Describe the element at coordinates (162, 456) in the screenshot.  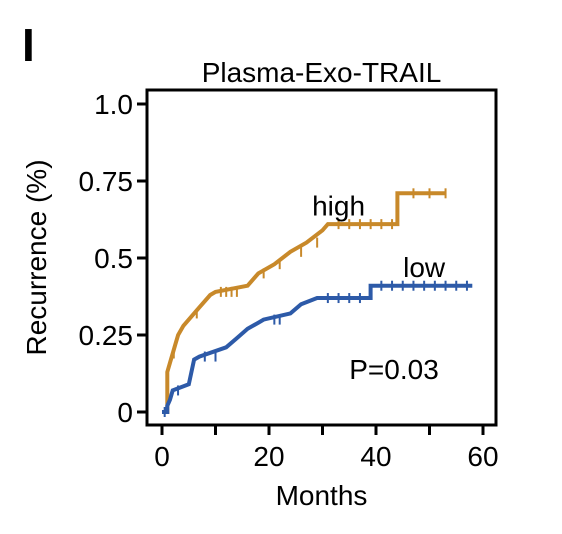
I see `x-tick-label: 0` at that location.